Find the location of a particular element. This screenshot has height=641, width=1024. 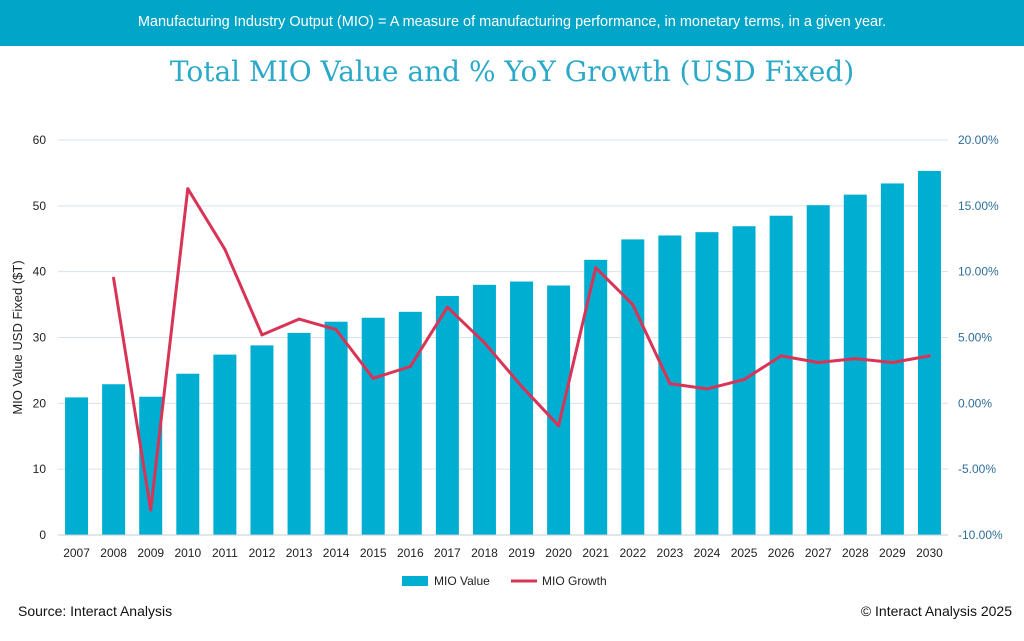

y-tick-label-right: 0.00% is located at coordinates (975, 403).